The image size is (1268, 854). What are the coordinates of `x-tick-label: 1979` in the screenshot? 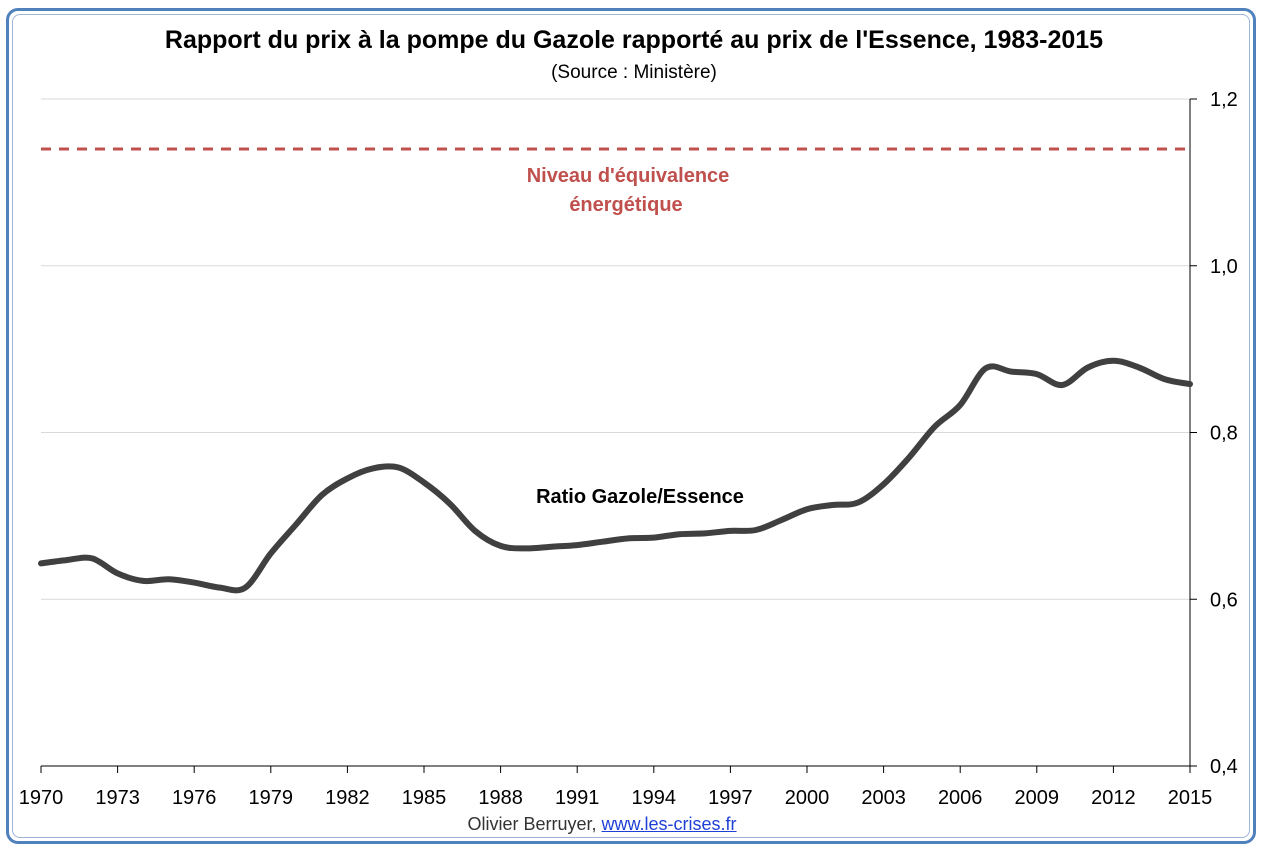 It's located at (271, 798).